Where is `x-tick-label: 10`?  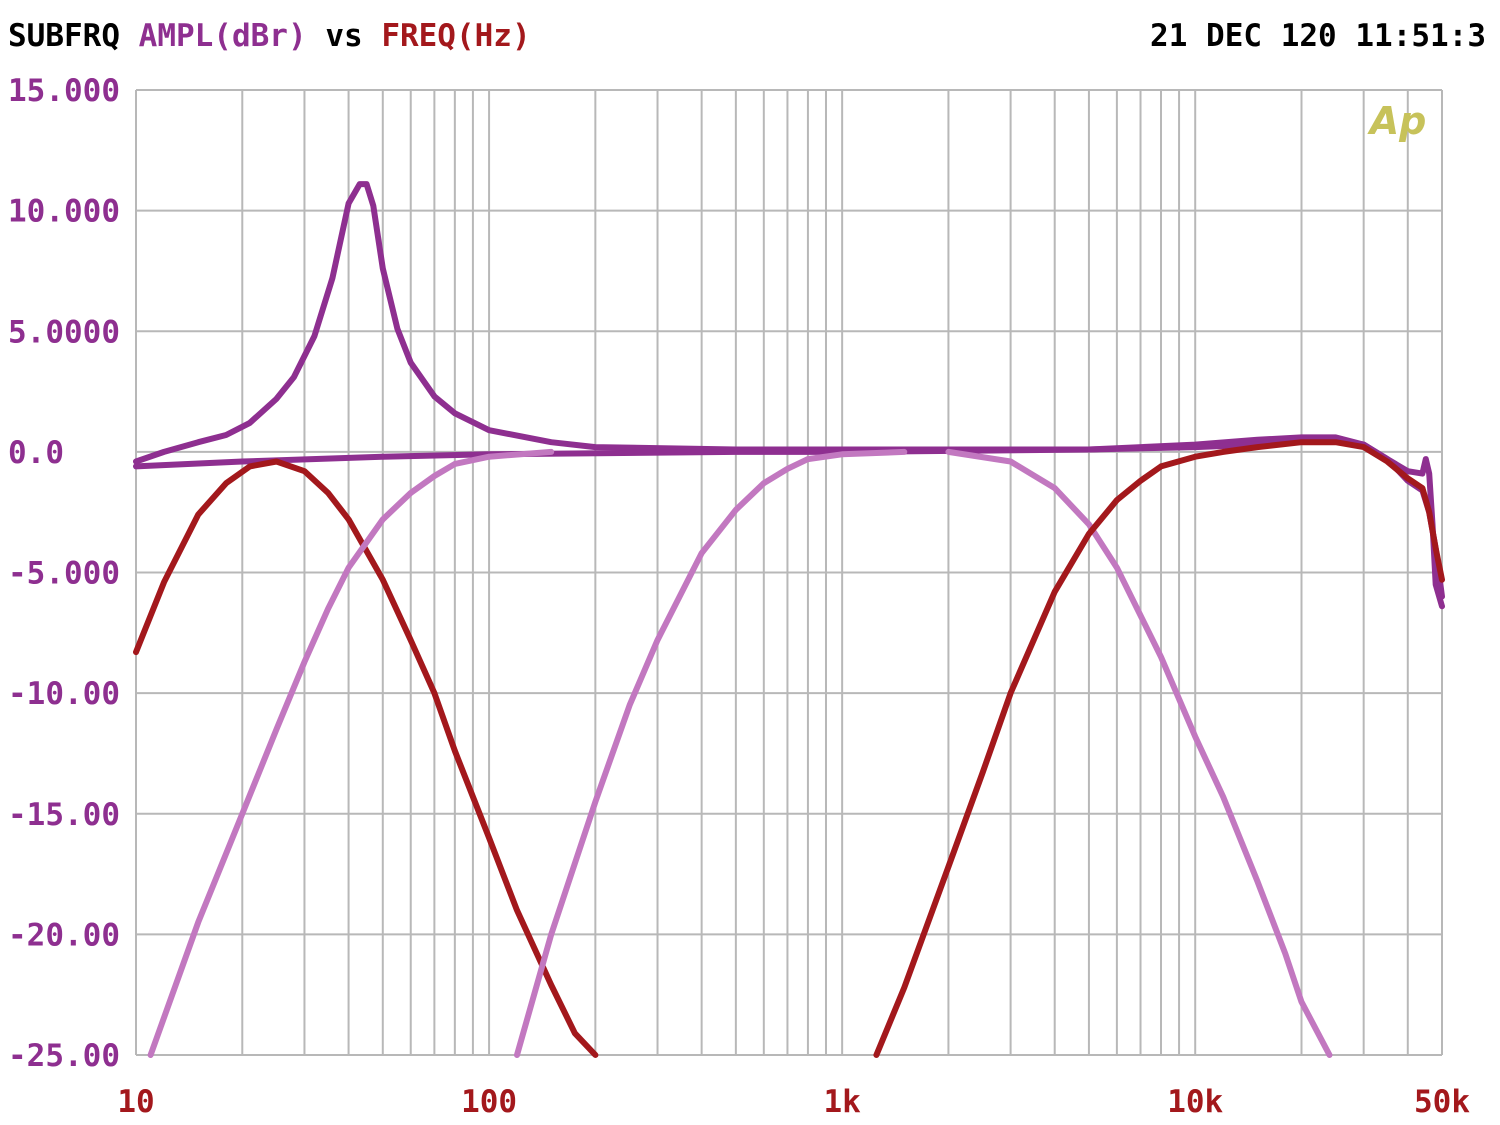
x-tick-label: 10 is located at coordinates (135, 1102).